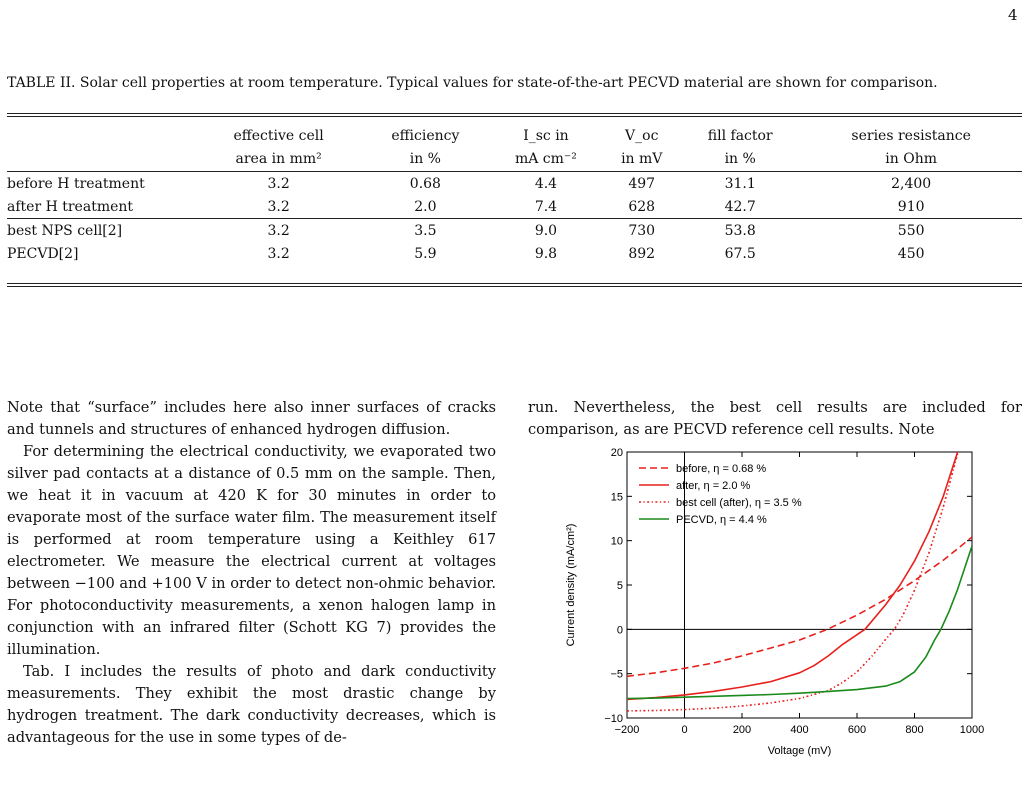 This screenshot has width=1029, height=798. I want to click on table-cell: 892, so click(642, 253).